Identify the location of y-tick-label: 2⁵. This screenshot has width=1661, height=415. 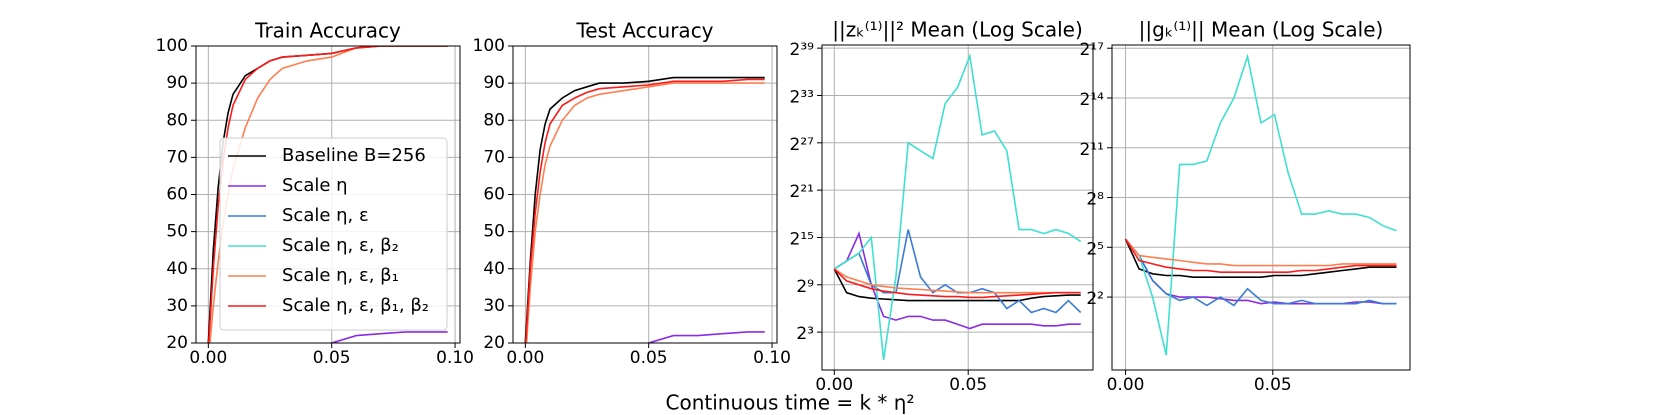
(1095, 249).